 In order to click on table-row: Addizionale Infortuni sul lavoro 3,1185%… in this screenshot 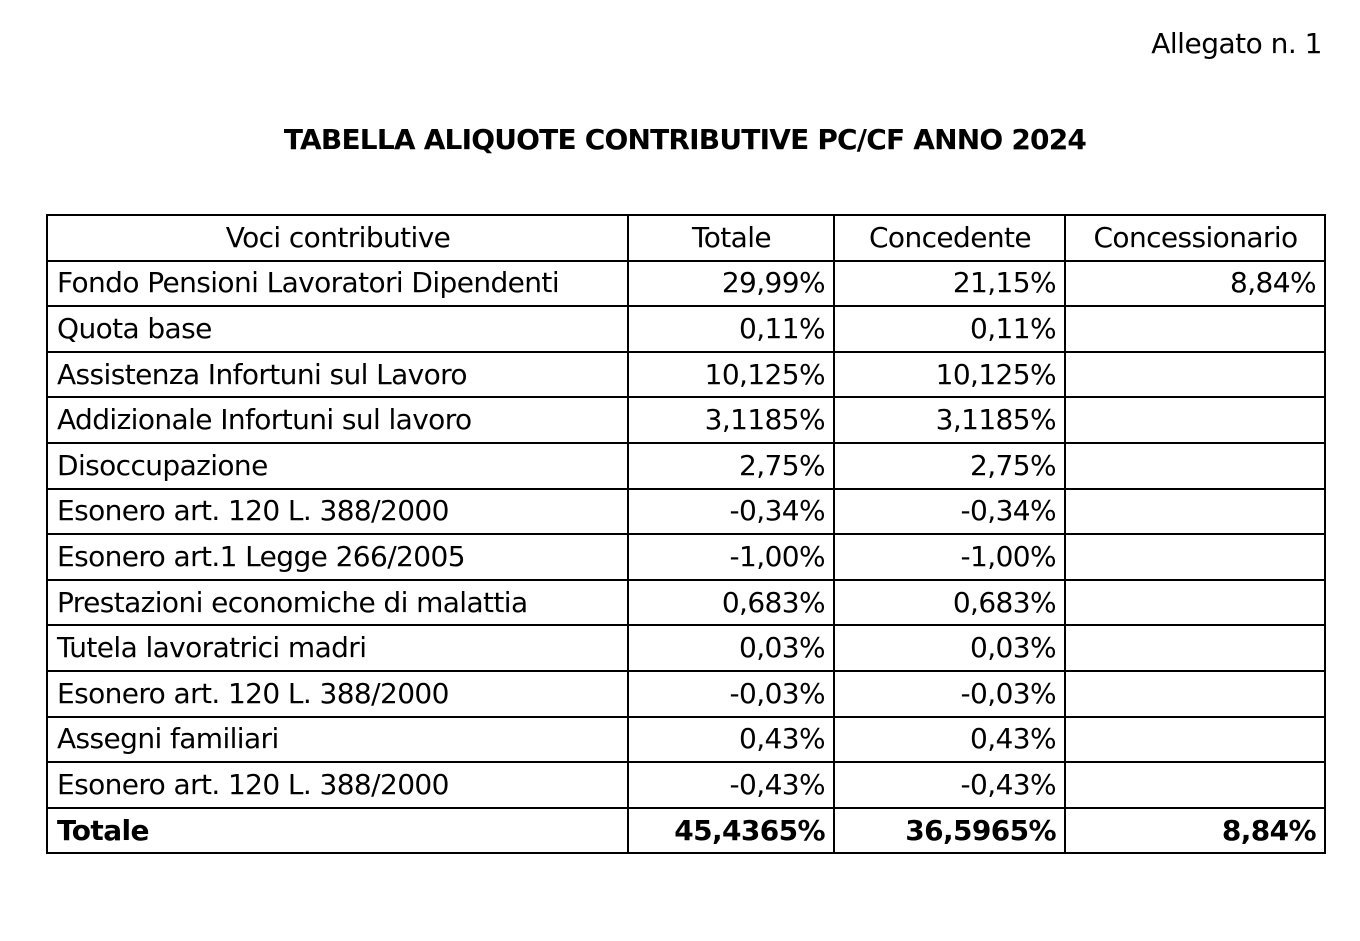, I will do `click(686, 420)`.